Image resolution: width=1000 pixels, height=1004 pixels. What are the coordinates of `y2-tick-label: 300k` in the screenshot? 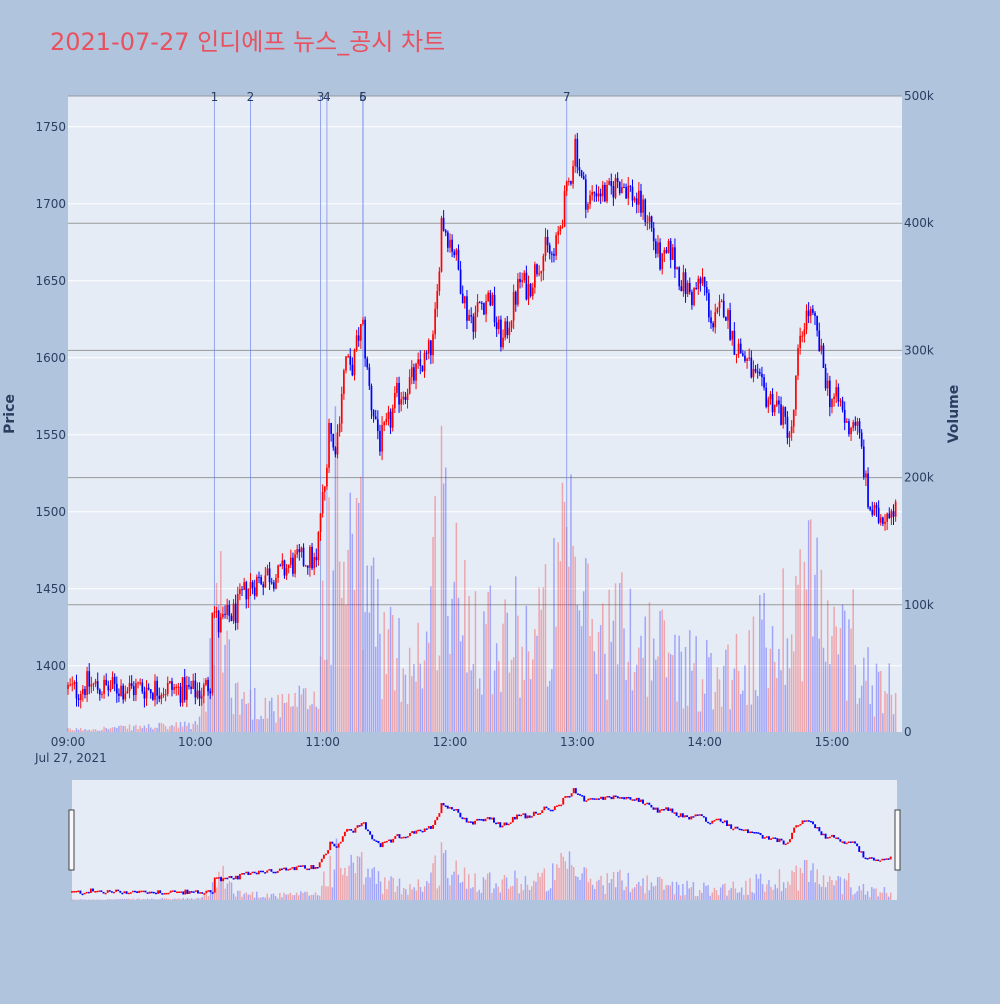 It's located at (919, 350).